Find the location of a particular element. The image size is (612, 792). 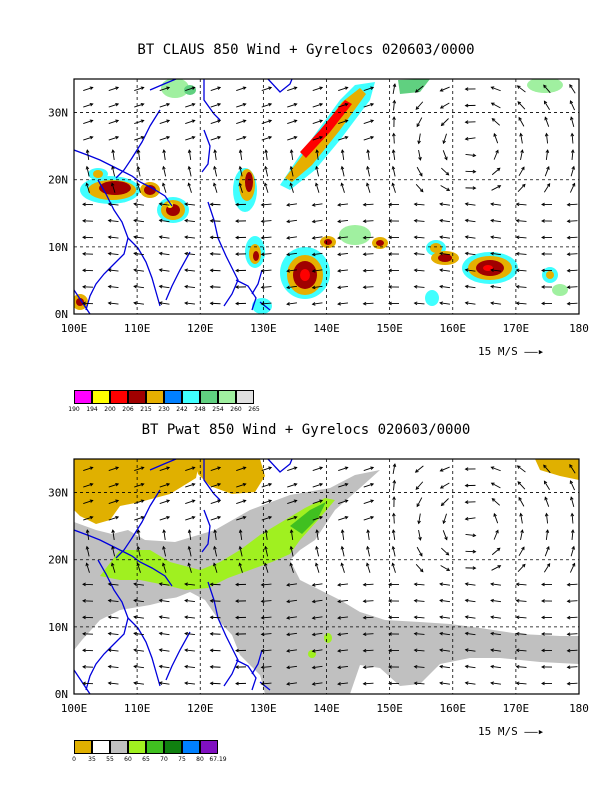

colorbar-label: 75 is located at coordinates (182, 759).